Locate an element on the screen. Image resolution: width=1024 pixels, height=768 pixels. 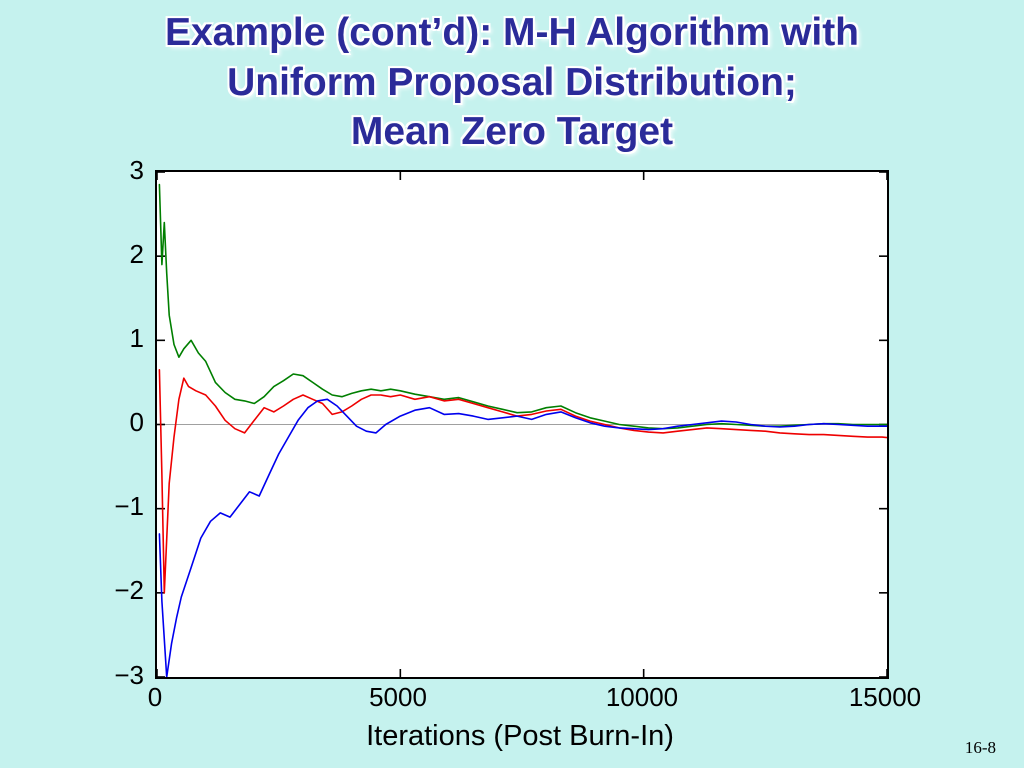
y-tick-label: 0 is located at coordinates (136, 422).